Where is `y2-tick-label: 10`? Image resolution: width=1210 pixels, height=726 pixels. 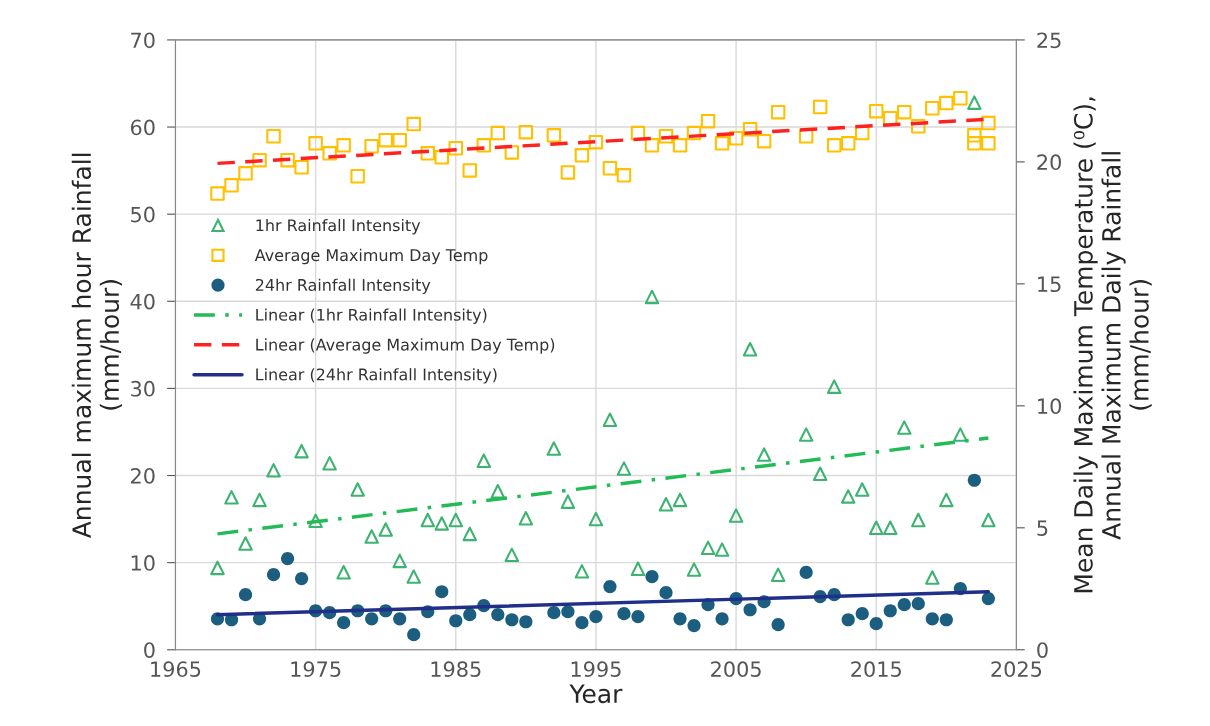 y2-tick-label: 10 is located at coordinates (1049, 406).